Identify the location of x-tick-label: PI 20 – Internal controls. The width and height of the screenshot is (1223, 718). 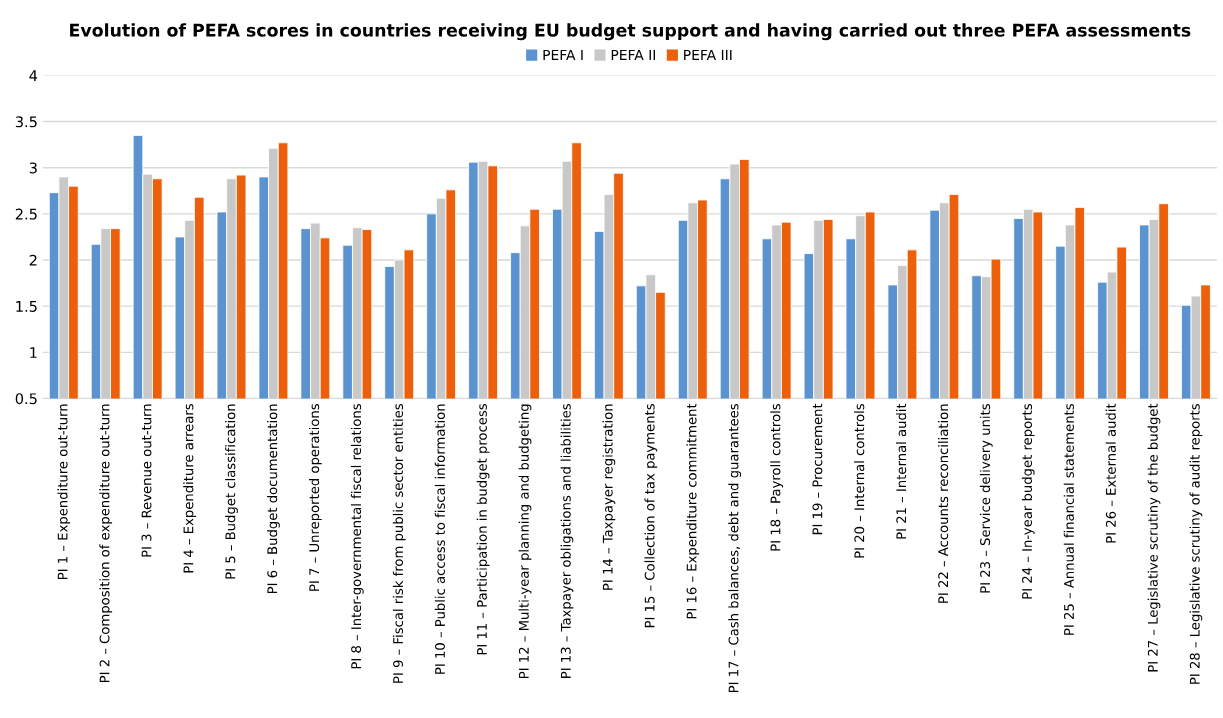
(859, 480).